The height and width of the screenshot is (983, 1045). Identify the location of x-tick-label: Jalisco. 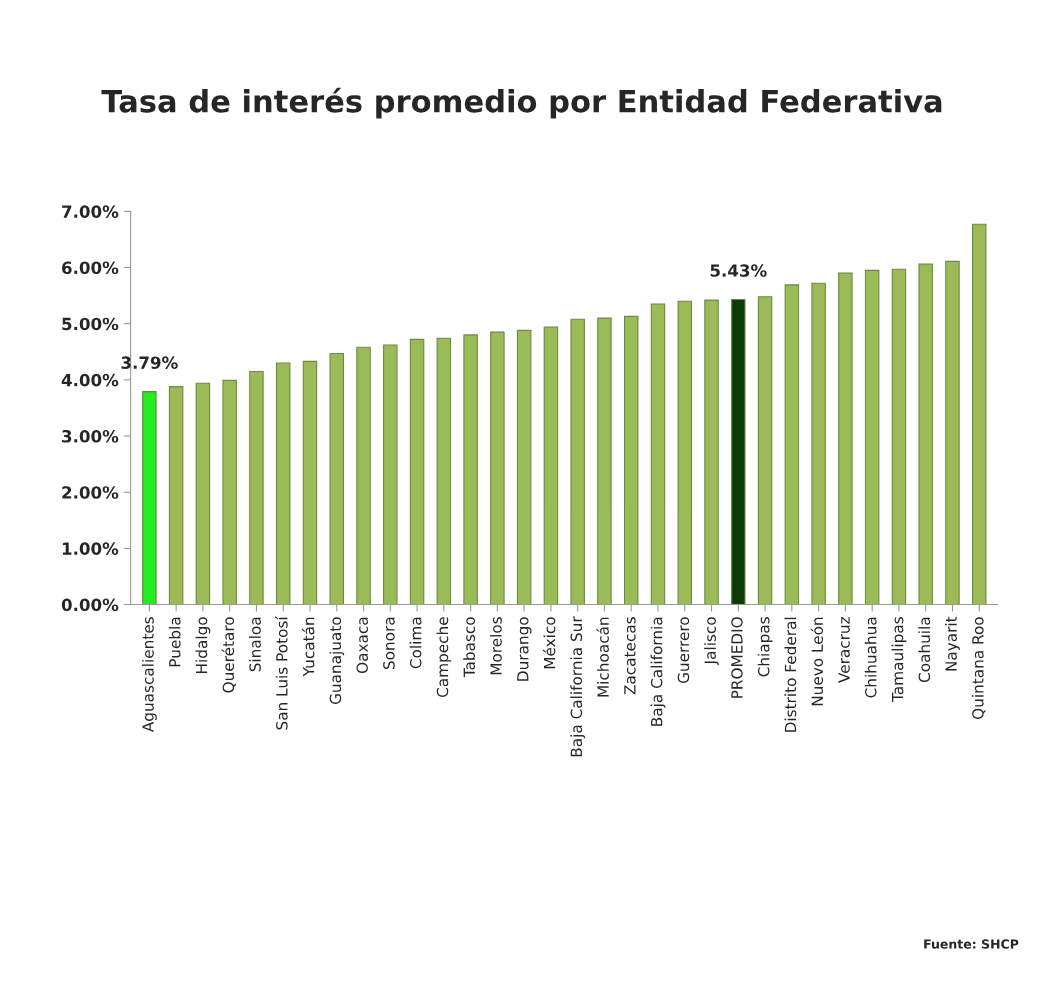
(711, 641).